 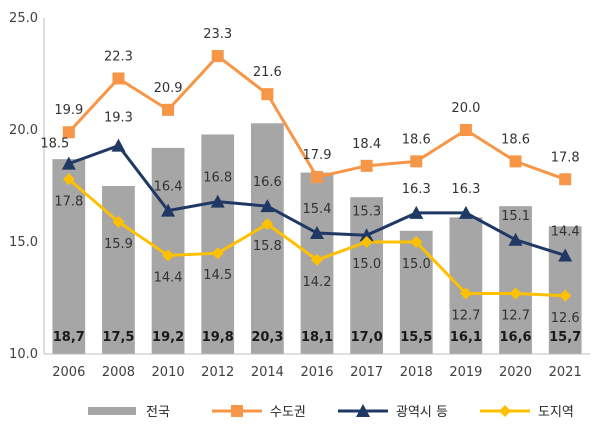 I want to click on x-tick-label: 2019, so click(x=465, y=372).